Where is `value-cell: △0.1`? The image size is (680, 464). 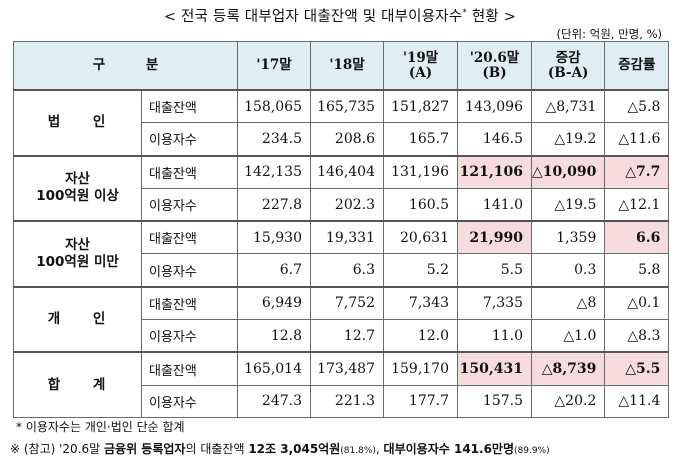
value-cell: △0.1 is located at coordinates (637, 303).